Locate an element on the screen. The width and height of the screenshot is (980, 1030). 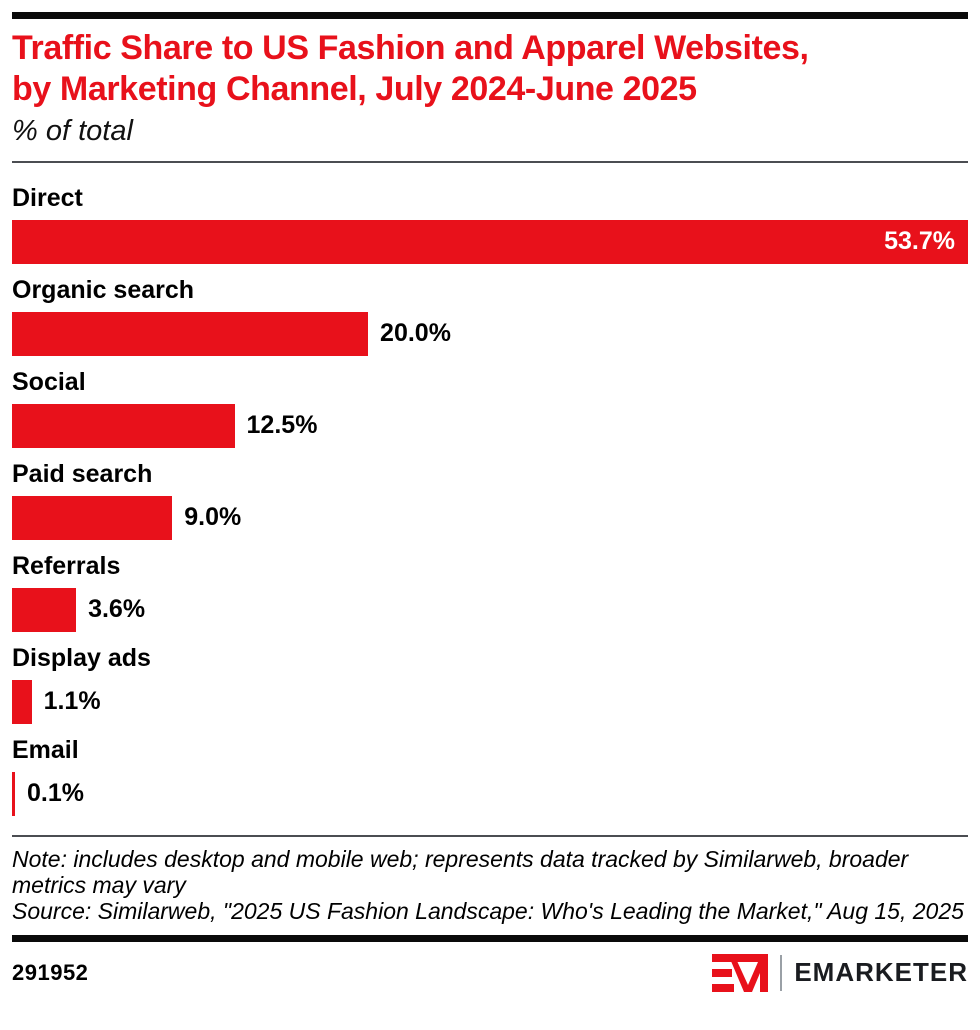
category-label: Paid search is located at coordinates (82, 473).